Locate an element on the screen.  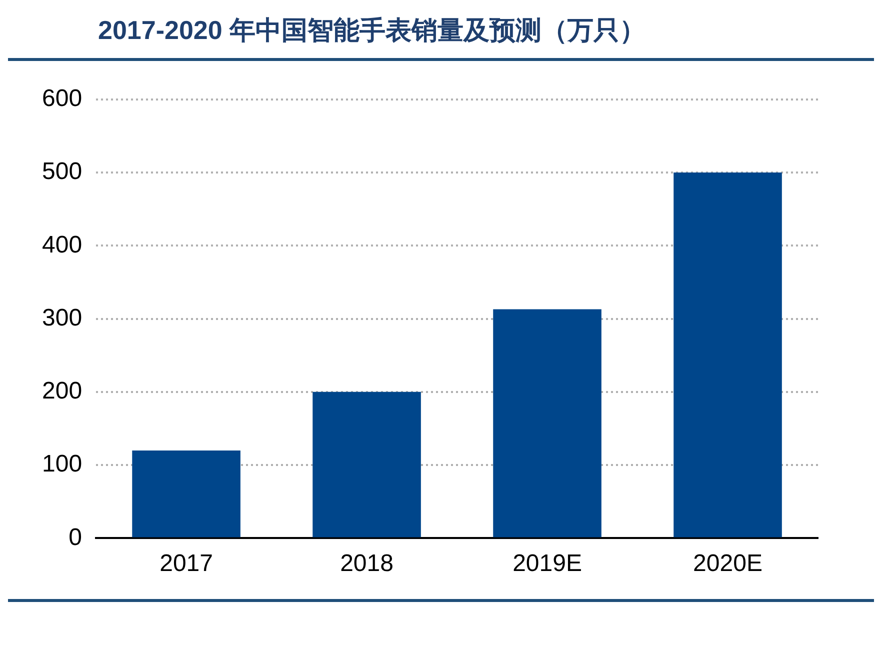
y-tick-label: 400 is located at coordinates (62, 244).